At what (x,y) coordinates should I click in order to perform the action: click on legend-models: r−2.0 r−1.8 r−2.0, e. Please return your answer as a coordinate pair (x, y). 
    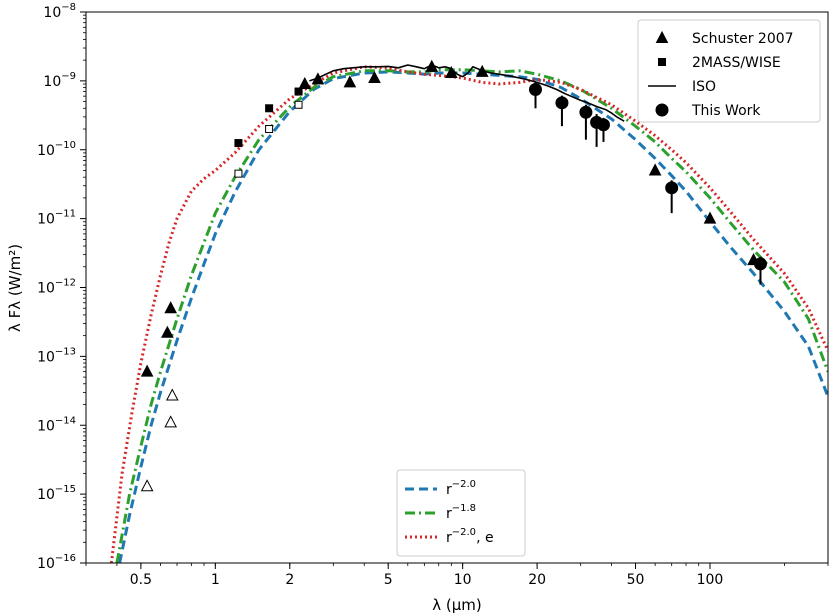
    Looking at the image, I should click on (461, 513).